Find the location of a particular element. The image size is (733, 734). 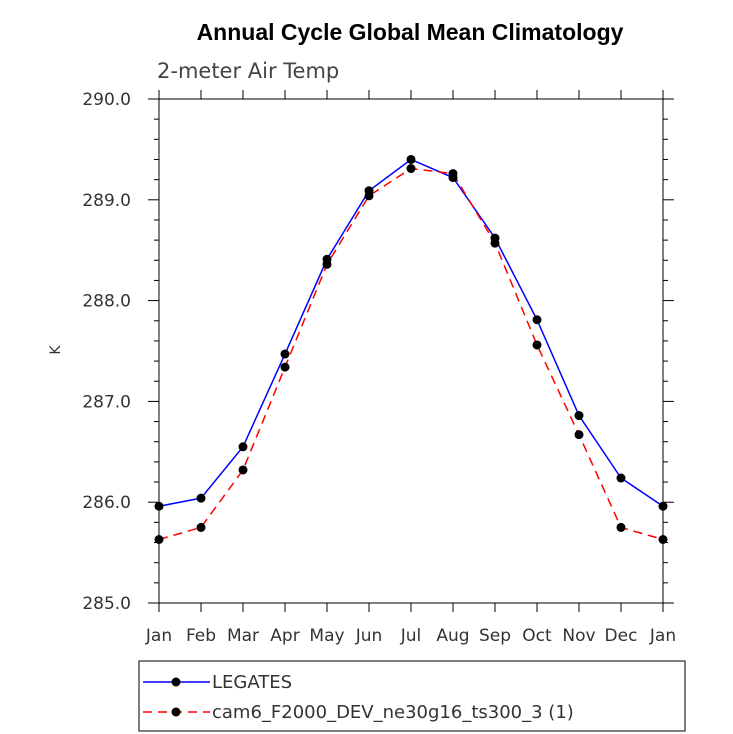

y-tick-label: 287.0 is located at coordinates (106, 402).